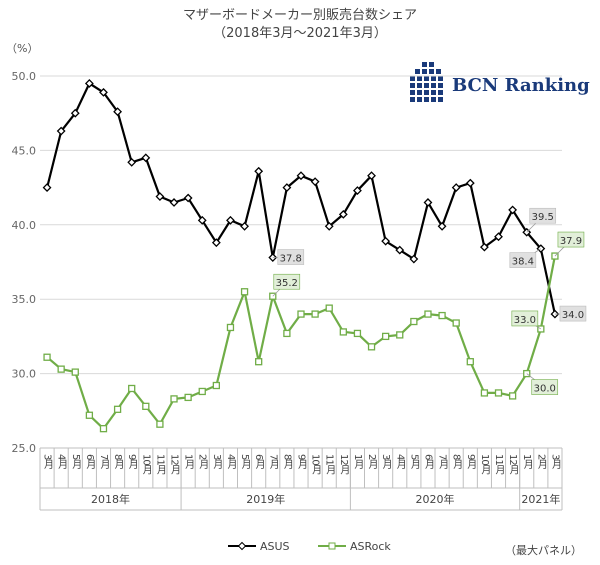 The width and height of the screenshot is (600, 565). I want to click on y-tick-label: 30.0, so click(24, 374).